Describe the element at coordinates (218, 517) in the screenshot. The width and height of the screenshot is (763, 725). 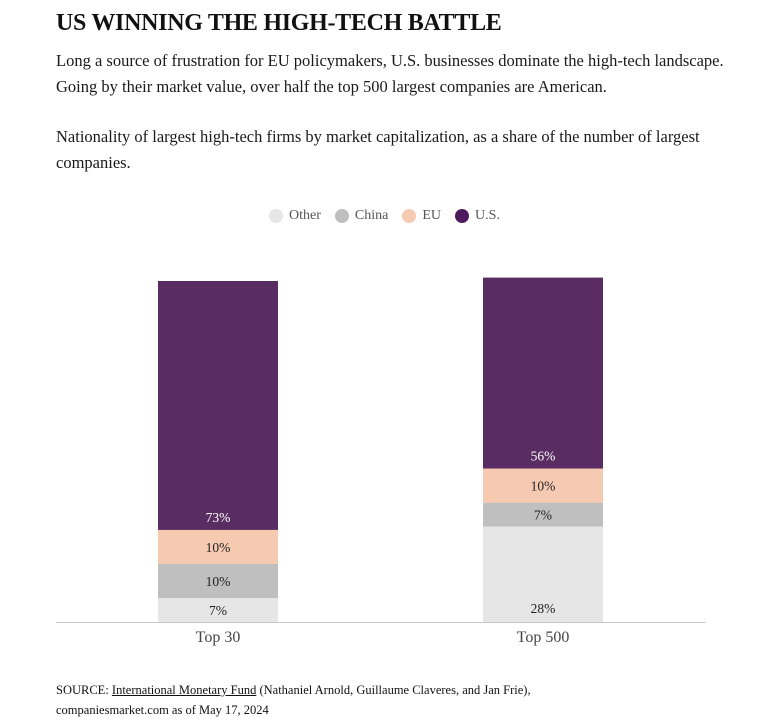
I see `data-label: 73%` at that location.